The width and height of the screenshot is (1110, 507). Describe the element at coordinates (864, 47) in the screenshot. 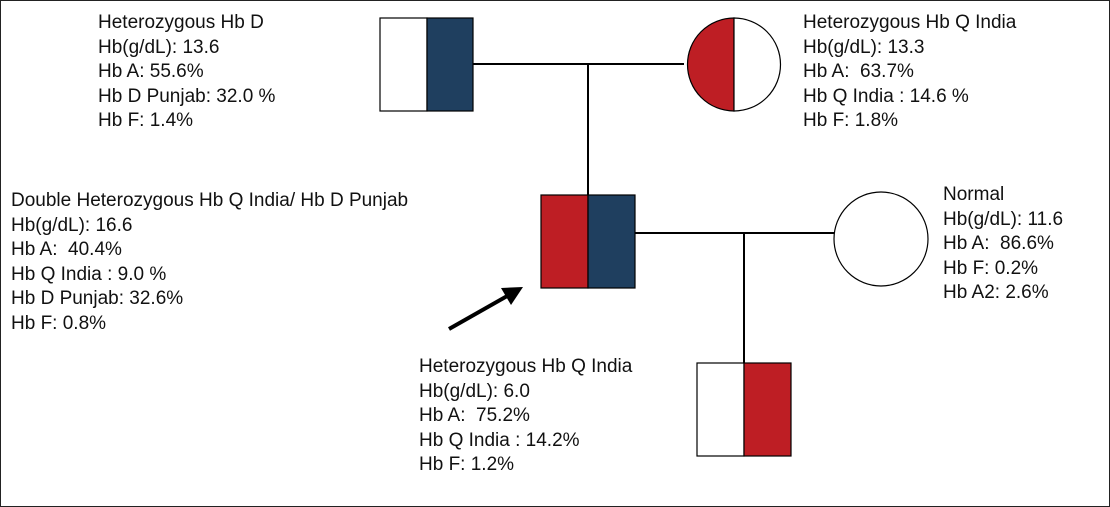

I see `mother-line: Hb(g/dL): 13.3` at that location.